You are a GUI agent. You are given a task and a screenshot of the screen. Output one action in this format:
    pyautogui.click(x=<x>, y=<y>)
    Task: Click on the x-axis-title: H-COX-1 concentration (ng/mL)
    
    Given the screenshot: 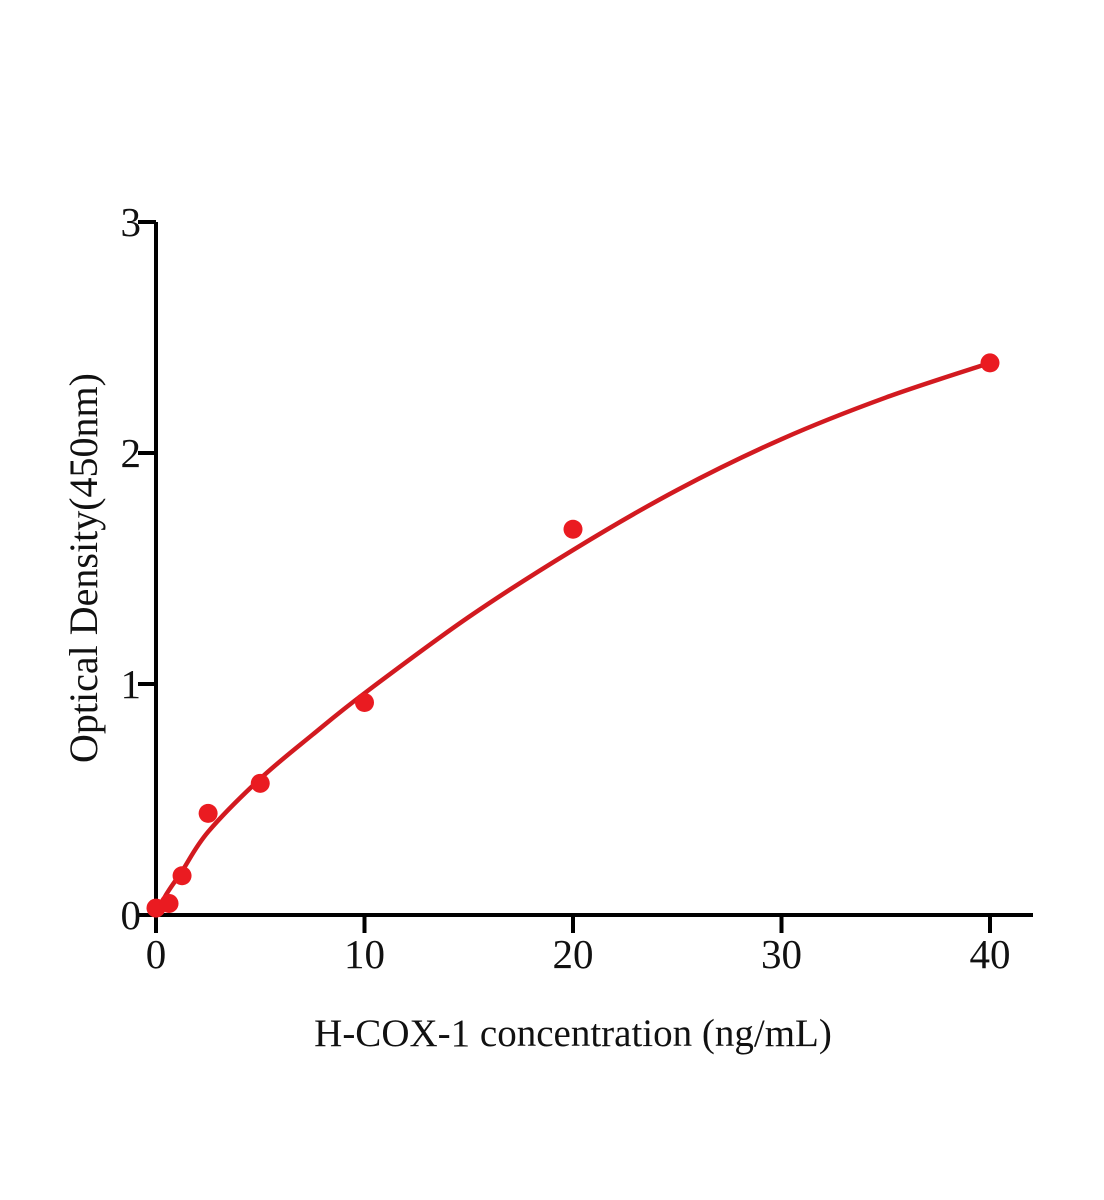 What is the action you would take?
    pyautogui.click(x=573, y=1033)
    